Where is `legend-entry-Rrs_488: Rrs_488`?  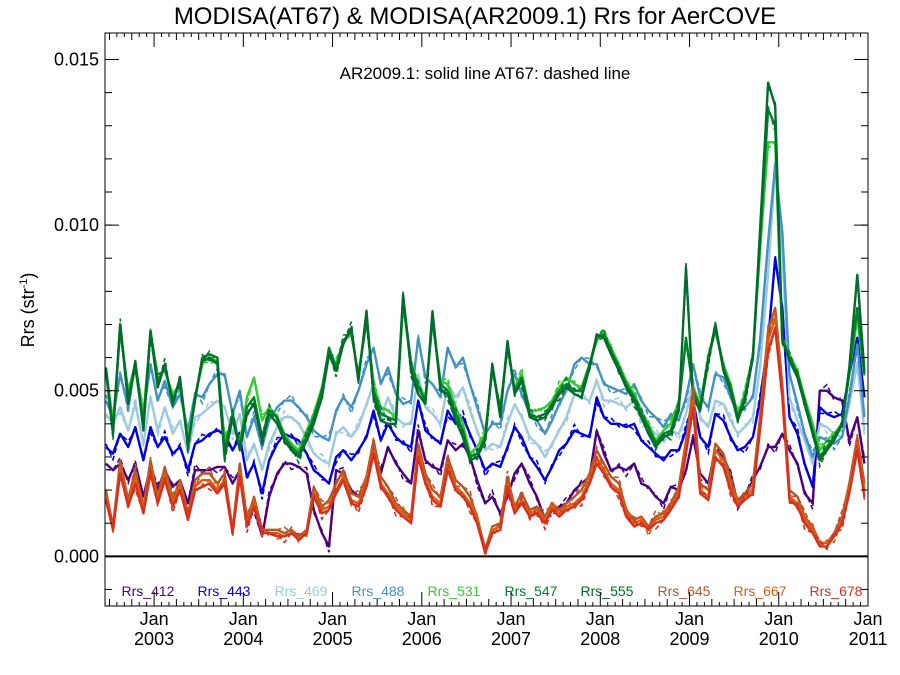 legend-entry-Rrs_488: Rrs_488 is located at coordinates (378, 591).